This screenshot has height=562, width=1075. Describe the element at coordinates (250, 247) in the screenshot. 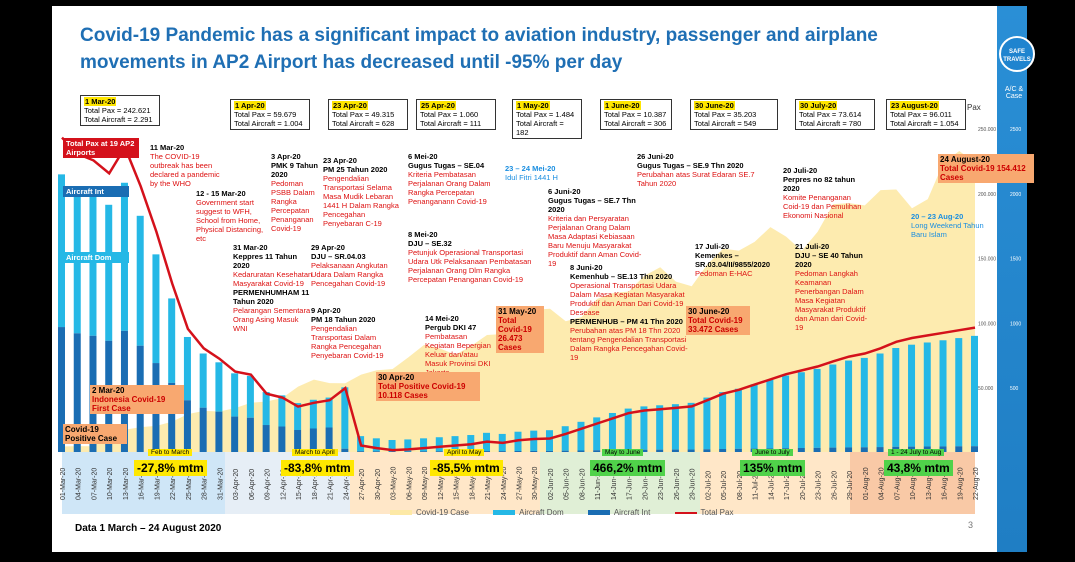

I see `label-text: 31 Mar-20` at that location.